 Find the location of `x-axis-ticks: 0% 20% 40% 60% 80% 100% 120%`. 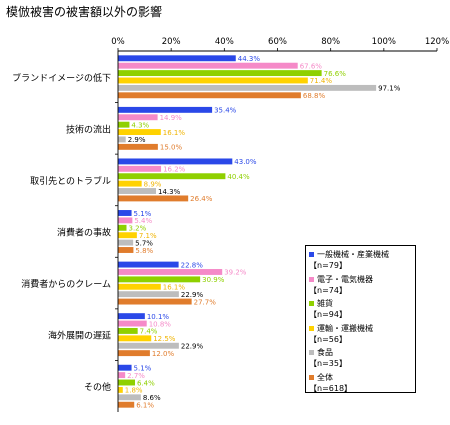

x-axis-ticks: 0% 20% 40% 60% 80% 100% 120% is located at coordinates (280, 44).